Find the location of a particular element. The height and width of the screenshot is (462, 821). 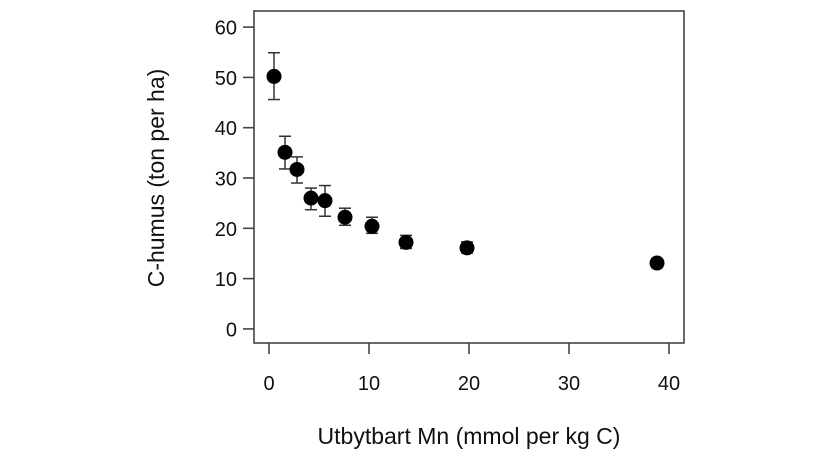

y-axis: 0 10 20 30 40 50 60 is located at coordinates (234, 179).